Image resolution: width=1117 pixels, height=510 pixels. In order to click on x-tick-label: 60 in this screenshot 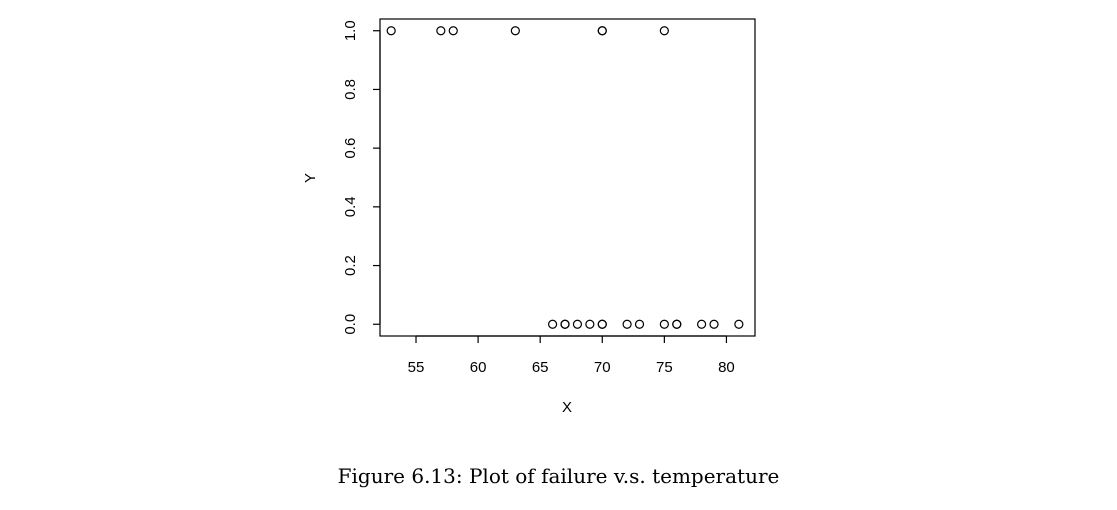, I will do `click(478, 367)`.